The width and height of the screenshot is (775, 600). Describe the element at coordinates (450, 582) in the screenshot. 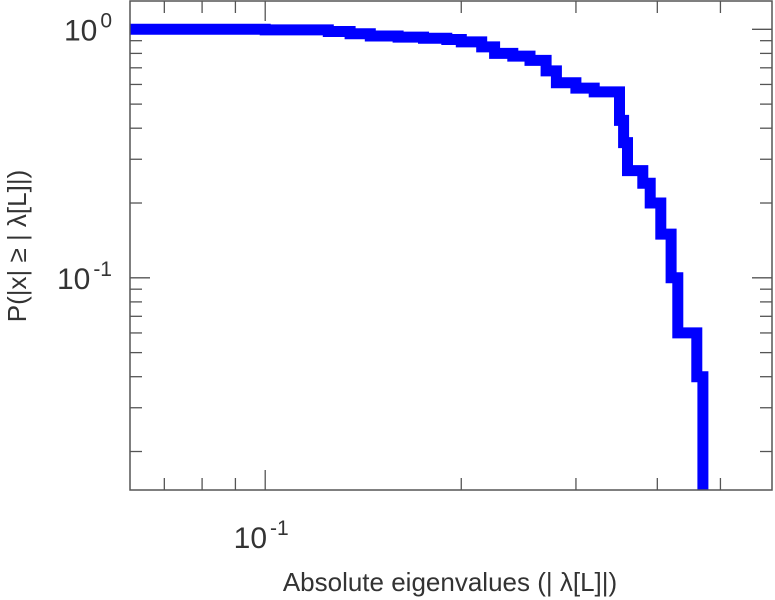

I see `x-axis-title: Absolute eigenvalues (| λ[L]|)` at that location.